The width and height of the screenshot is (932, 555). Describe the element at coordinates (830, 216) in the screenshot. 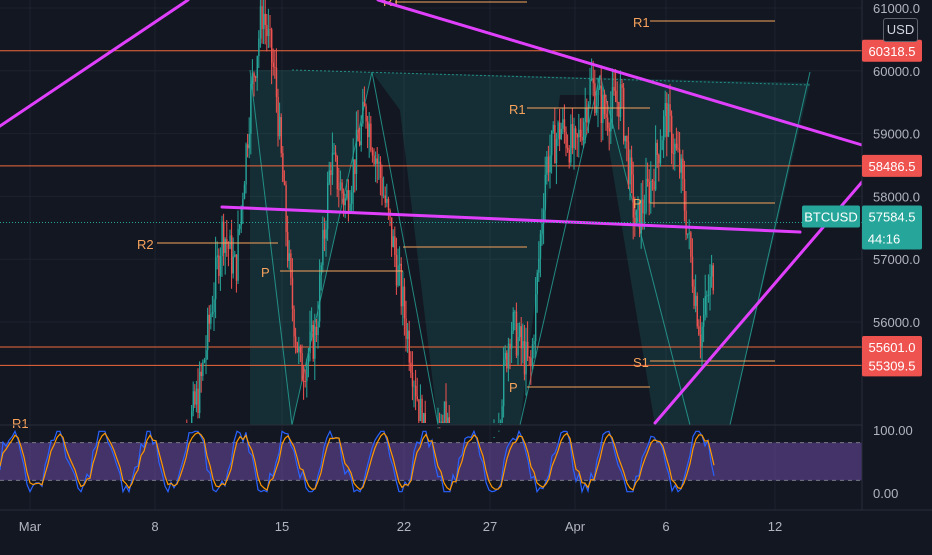

I see `symbol-name: BTCUSD` at that location.